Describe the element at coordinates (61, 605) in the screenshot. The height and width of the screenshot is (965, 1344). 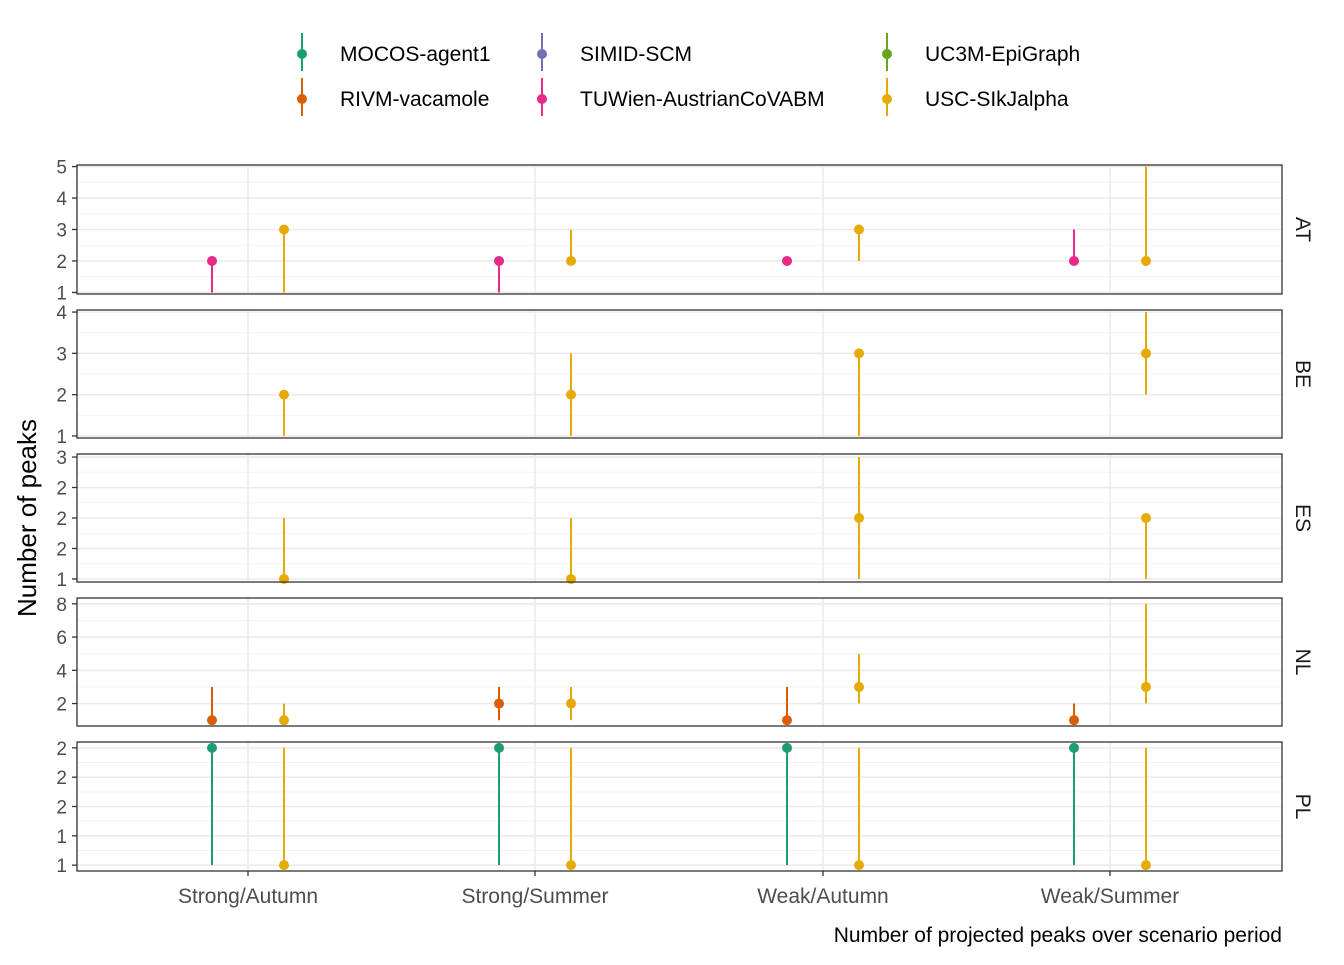
I see `y-tick-label: 8` at that location.